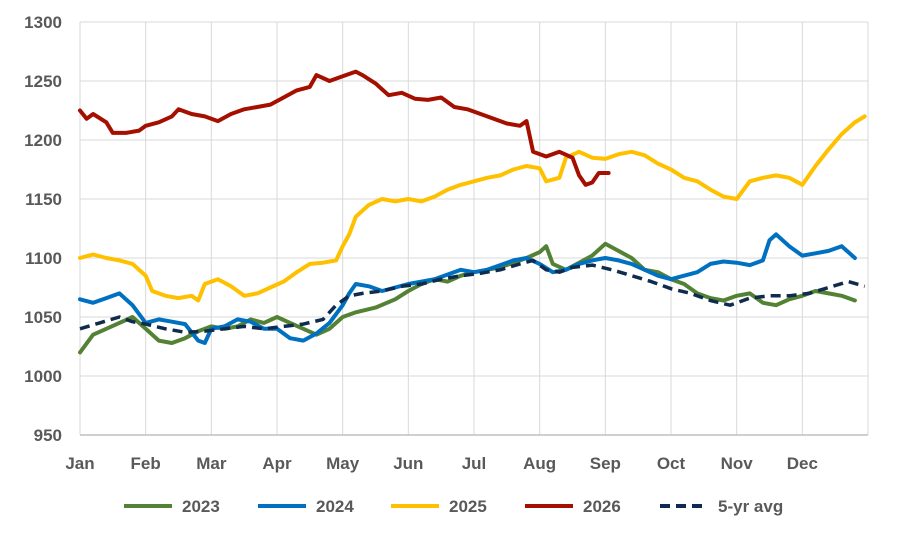  Describe the element at coordinates (43, 140) in the screenshot. I see `y-tick-label: 1200` at that location.